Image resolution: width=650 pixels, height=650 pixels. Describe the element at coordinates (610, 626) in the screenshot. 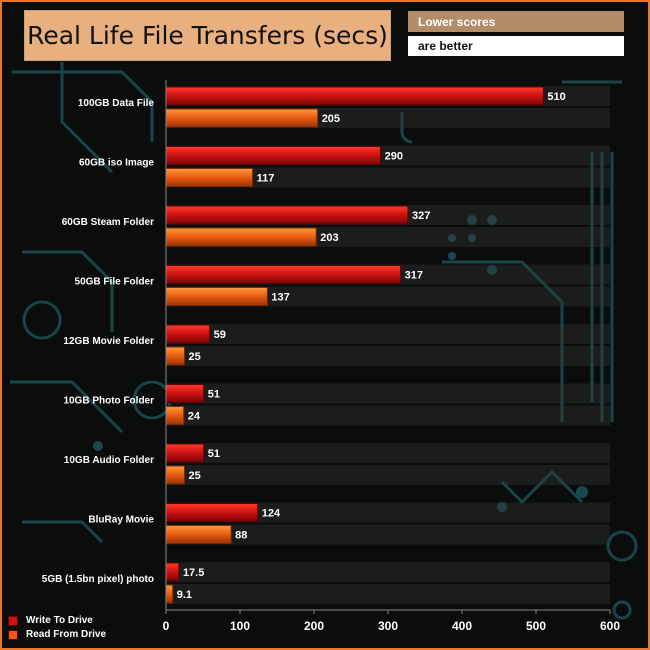

I see `x-tick-label: 600` at that location.